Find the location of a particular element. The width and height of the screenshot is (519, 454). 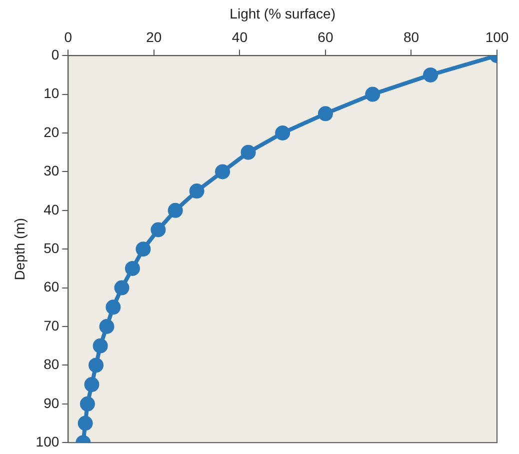

y-tick-label: 50 is located at coordinates (52, 248).